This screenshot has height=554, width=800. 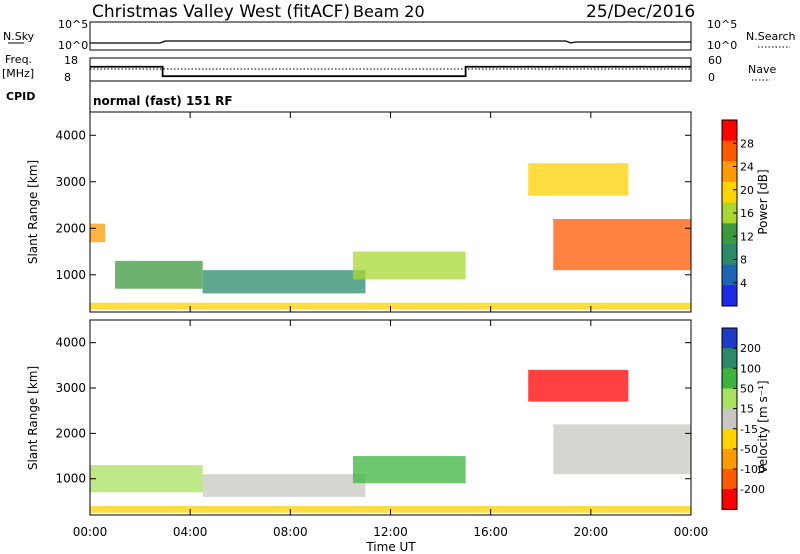 What do you see at coordinates (390, 42) in the screenshot?
I see `nsky-trace` at bounding box center [390, 42].